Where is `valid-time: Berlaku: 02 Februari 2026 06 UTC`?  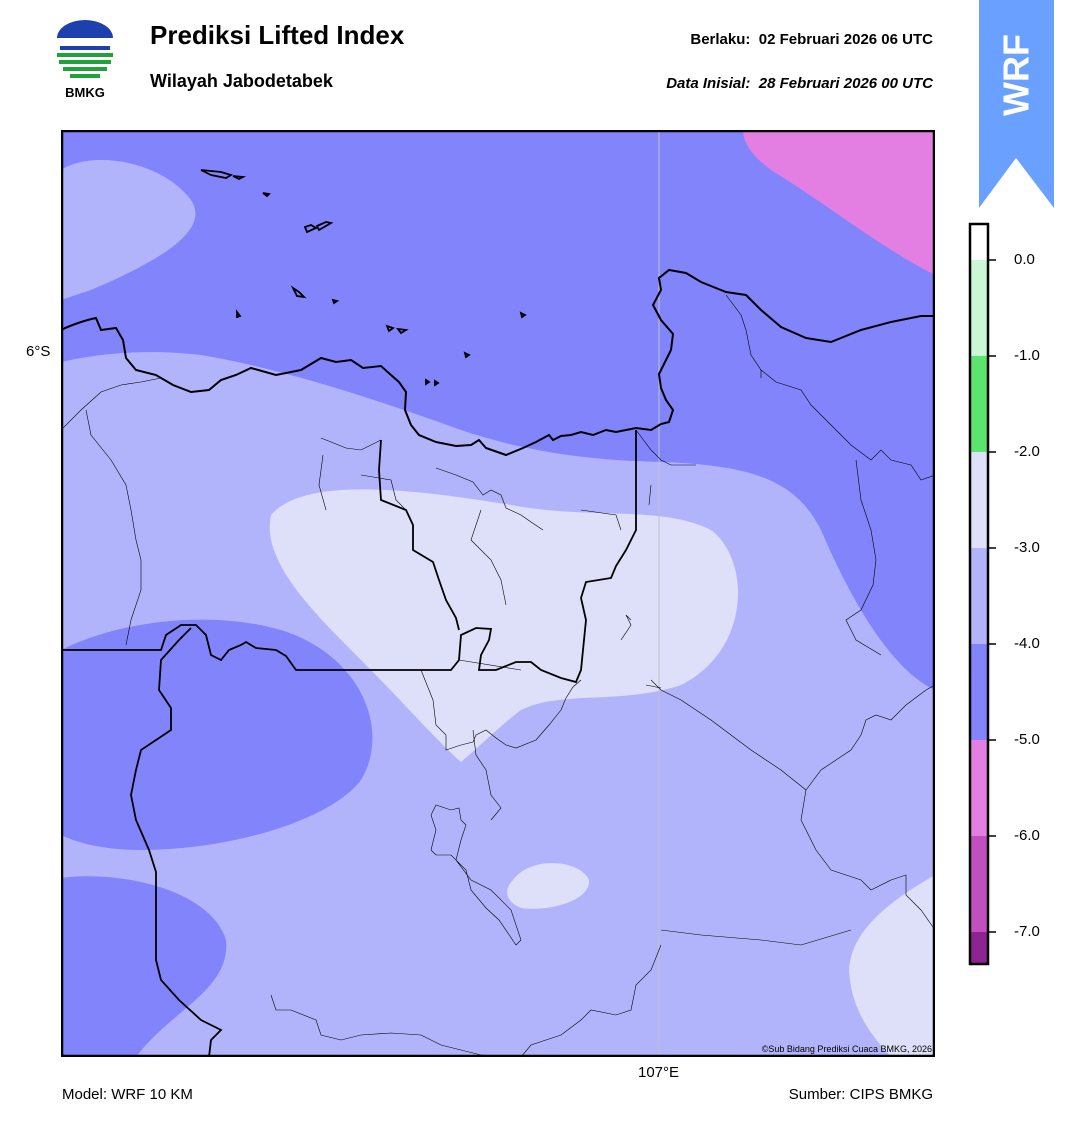
valid-time: Berlaku: 02 Februari 2026 06 UTC is located at coordinates (811, 39).